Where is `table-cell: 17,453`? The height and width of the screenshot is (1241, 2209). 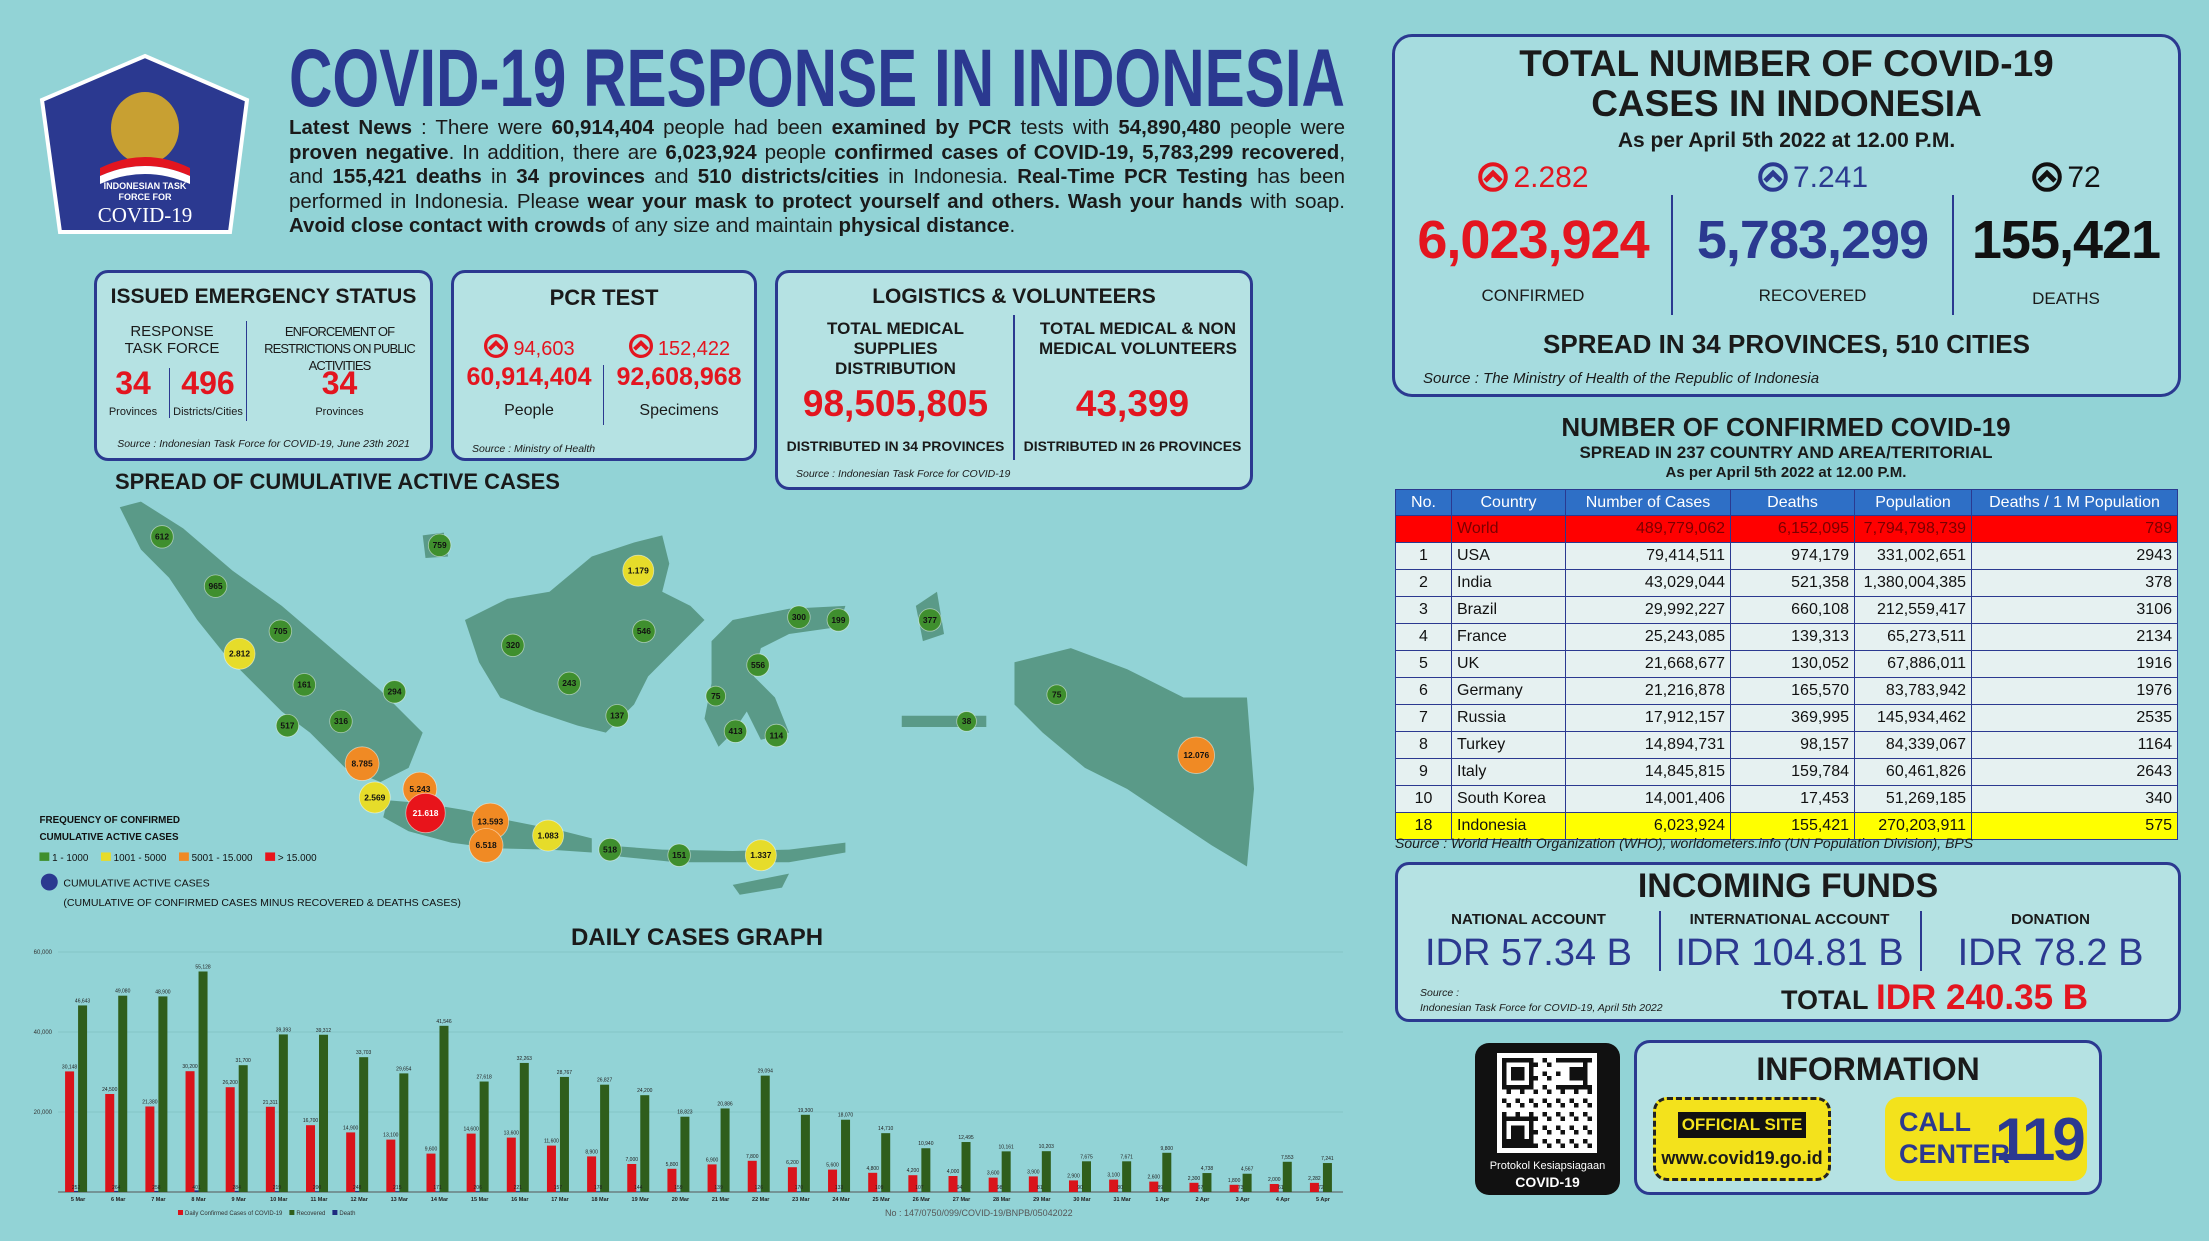
table-cell: 17,453 is located at coordinates (1792, 799).